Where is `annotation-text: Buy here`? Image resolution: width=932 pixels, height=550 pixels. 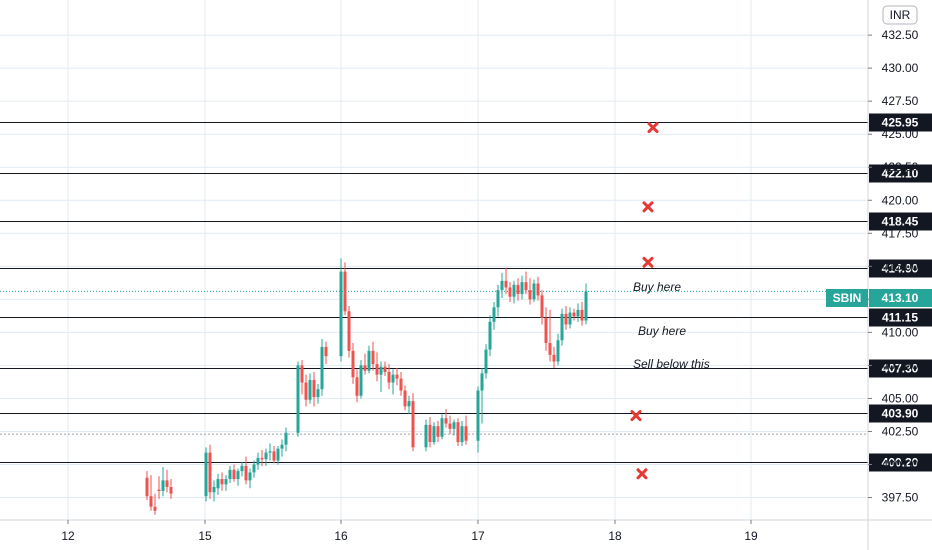 annotation-text: Buy here is located at coordinates (657, 287).